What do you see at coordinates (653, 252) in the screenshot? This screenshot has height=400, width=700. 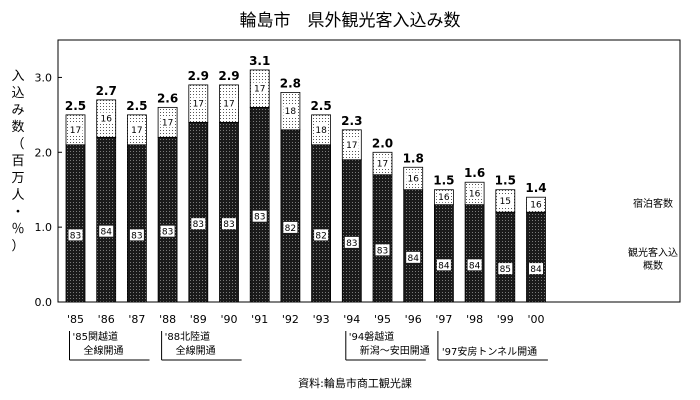 I see `legend-entry: 観光客入込` at bounding box center [653, 252].